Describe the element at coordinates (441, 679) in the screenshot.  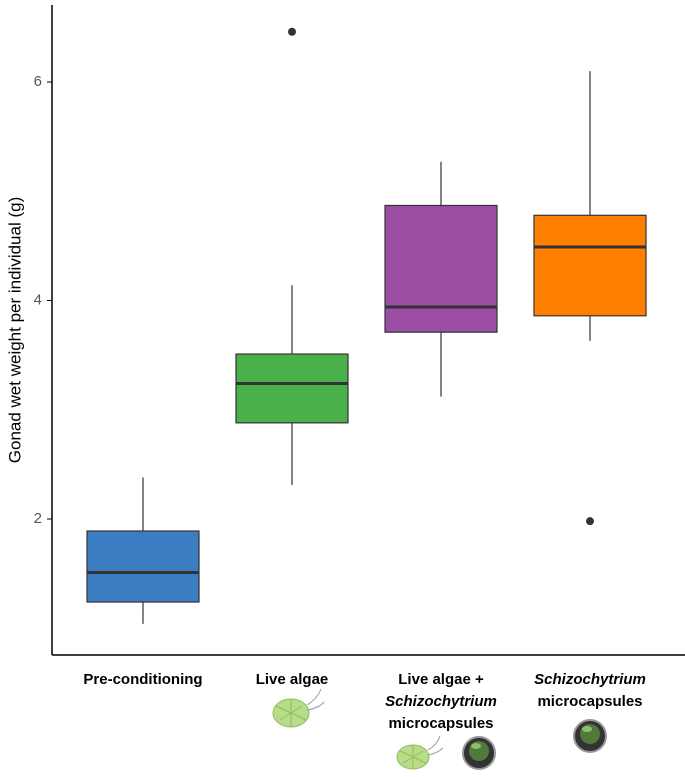
I see `x-tick-label: Live algae +` at that location.